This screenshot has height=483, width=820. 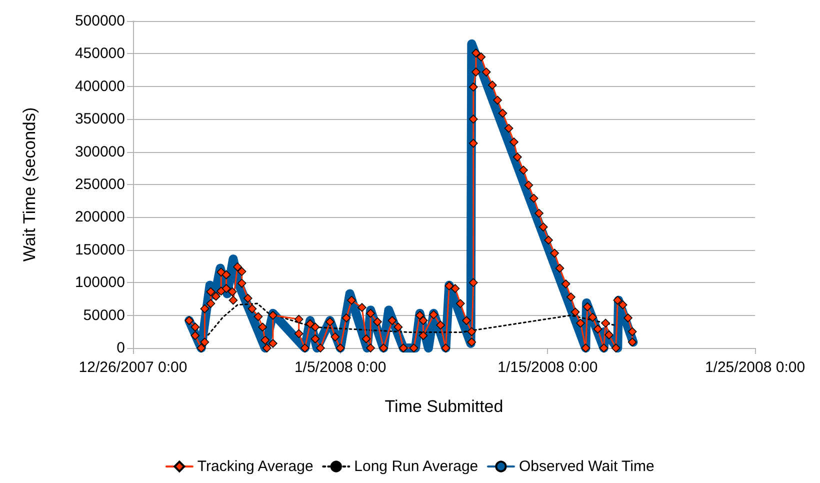 What do you see at coordinates (755, 367) in the screenshot?
I see `x-tick-label: 1/25/2008 0:00` at bounding box center [755, 367].